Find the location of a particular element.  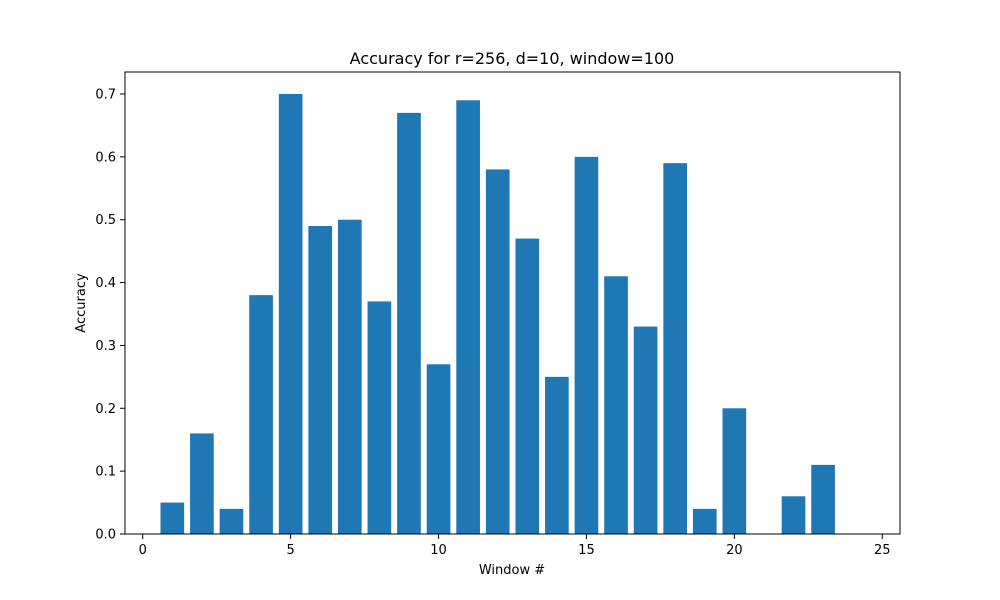

y-tick-label: 0.1 is located at coordinates (105, 472).